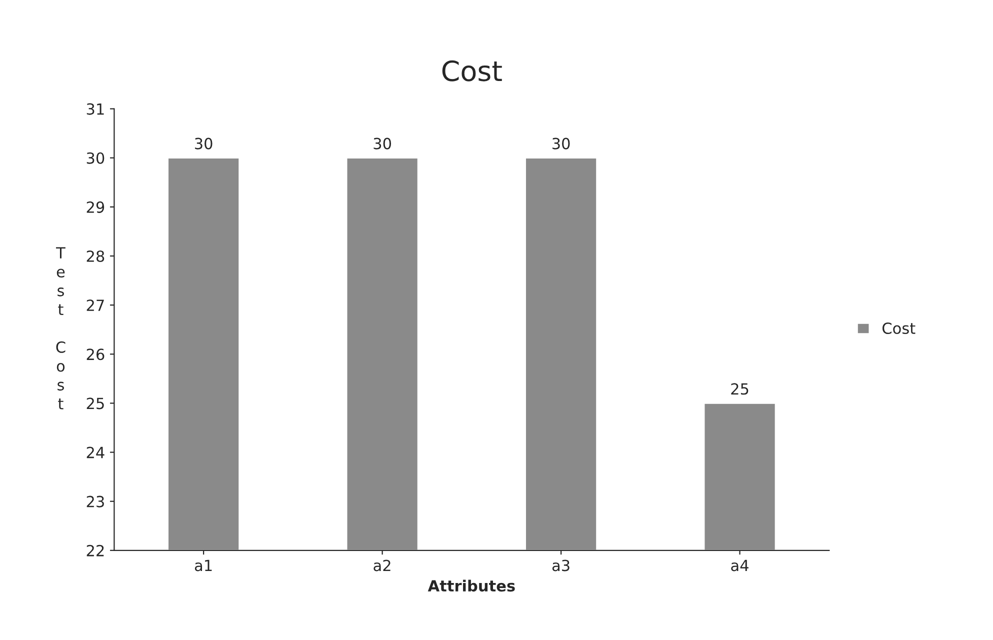 This screenshot has height=640, width=993. I want to click on y-tick-label: 23, so click(95, 502).